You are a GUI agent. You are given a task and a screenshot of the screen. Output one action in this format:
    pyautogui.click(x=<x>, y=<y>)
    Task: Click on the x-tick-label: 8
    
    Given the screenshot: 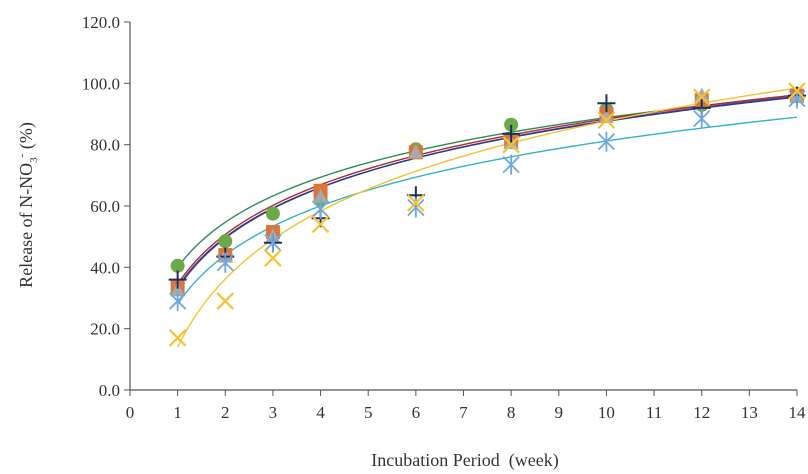 What is the action you would take?
    pyautogui.click(x=511, y=412)
    